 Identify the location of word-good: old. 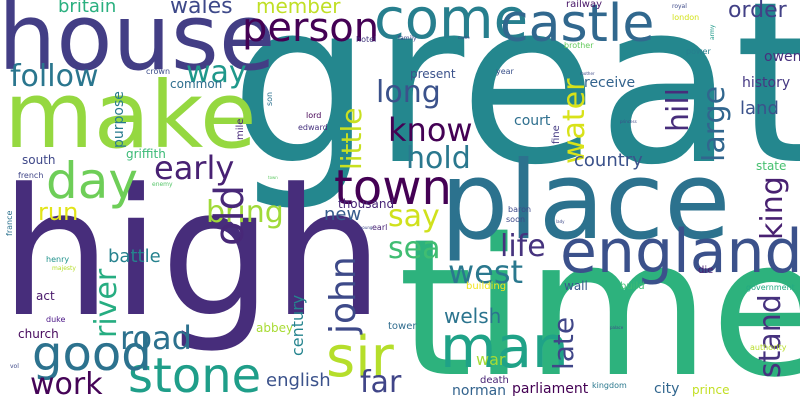
(230, 215).